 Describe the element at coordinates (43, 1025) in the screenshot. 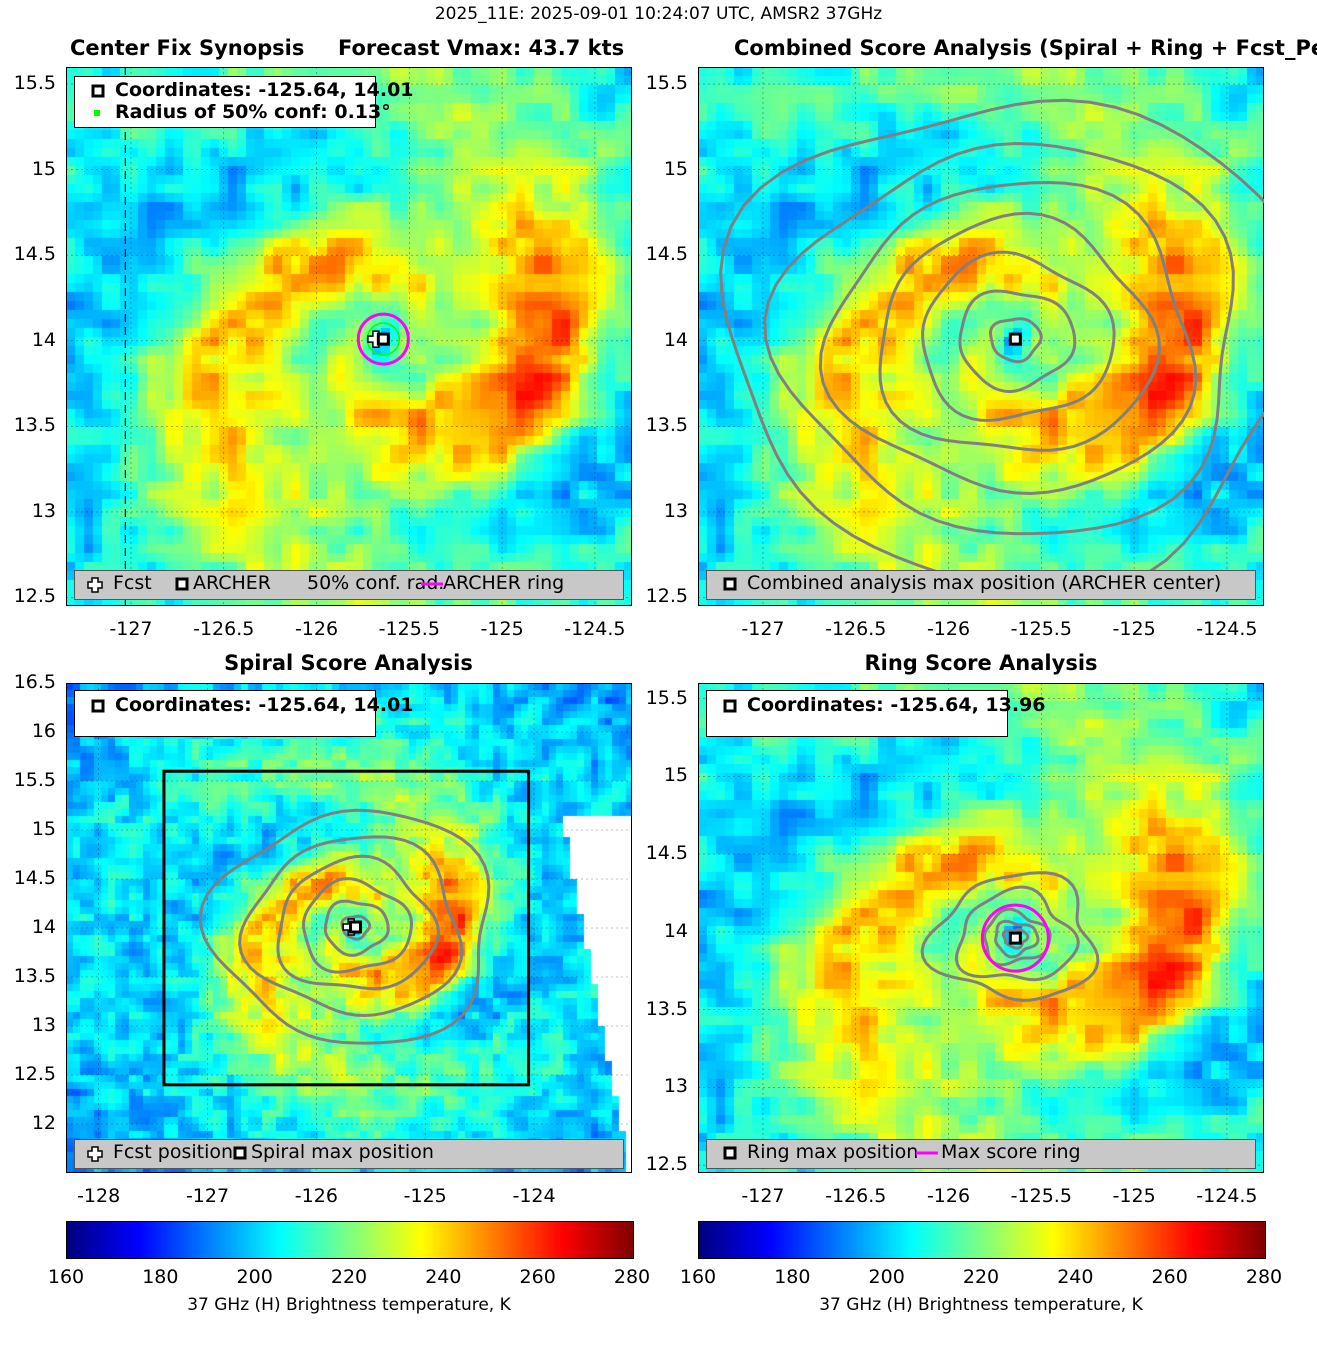

I see `ytick-label: 13` at that location.